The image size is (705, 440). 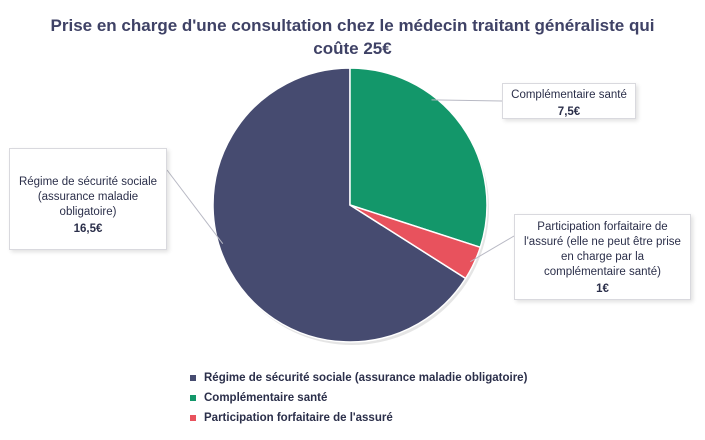 What do you see at coordinates (569, 112) in the screenshot?
I see `callout-complementaire-value: 7,5€` at bounding box center [569, 112].